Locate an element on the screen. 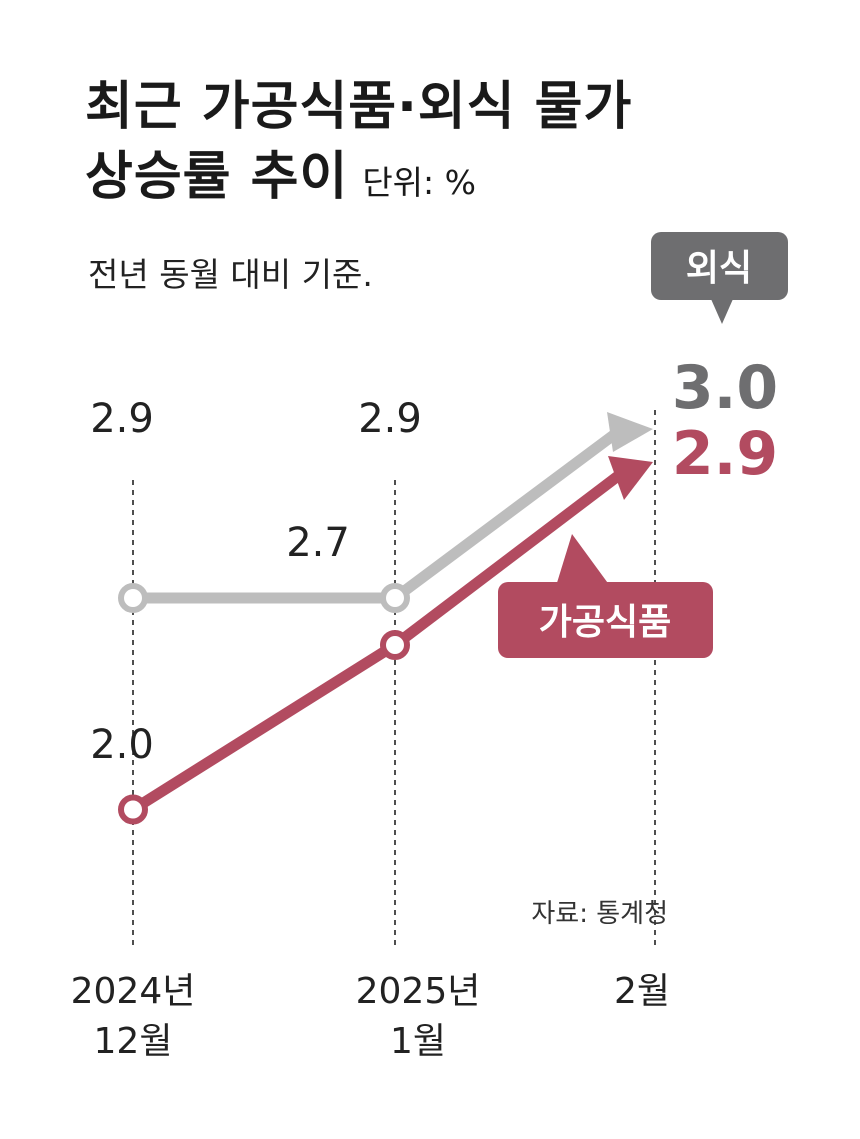  dining-out-badge-label: 외식 is located at coordinates (719, 268).